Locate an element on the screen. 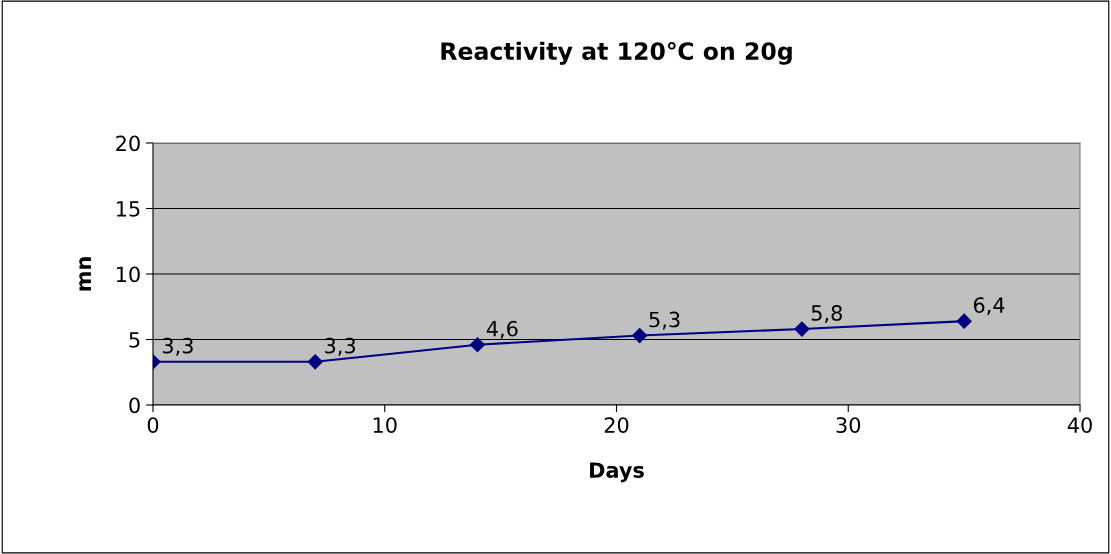 The height and width of the screenshot is (554, 1111). y-tick-label: 5 is located at coordinates (134, 340).